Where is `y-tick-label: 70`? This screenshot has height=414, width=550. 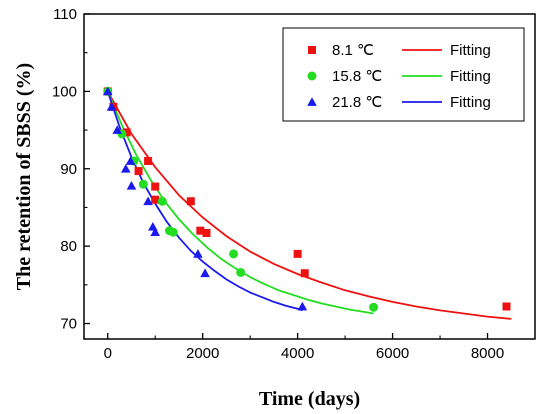 y-tick-label: 70 is located at coordinates (68, 324).